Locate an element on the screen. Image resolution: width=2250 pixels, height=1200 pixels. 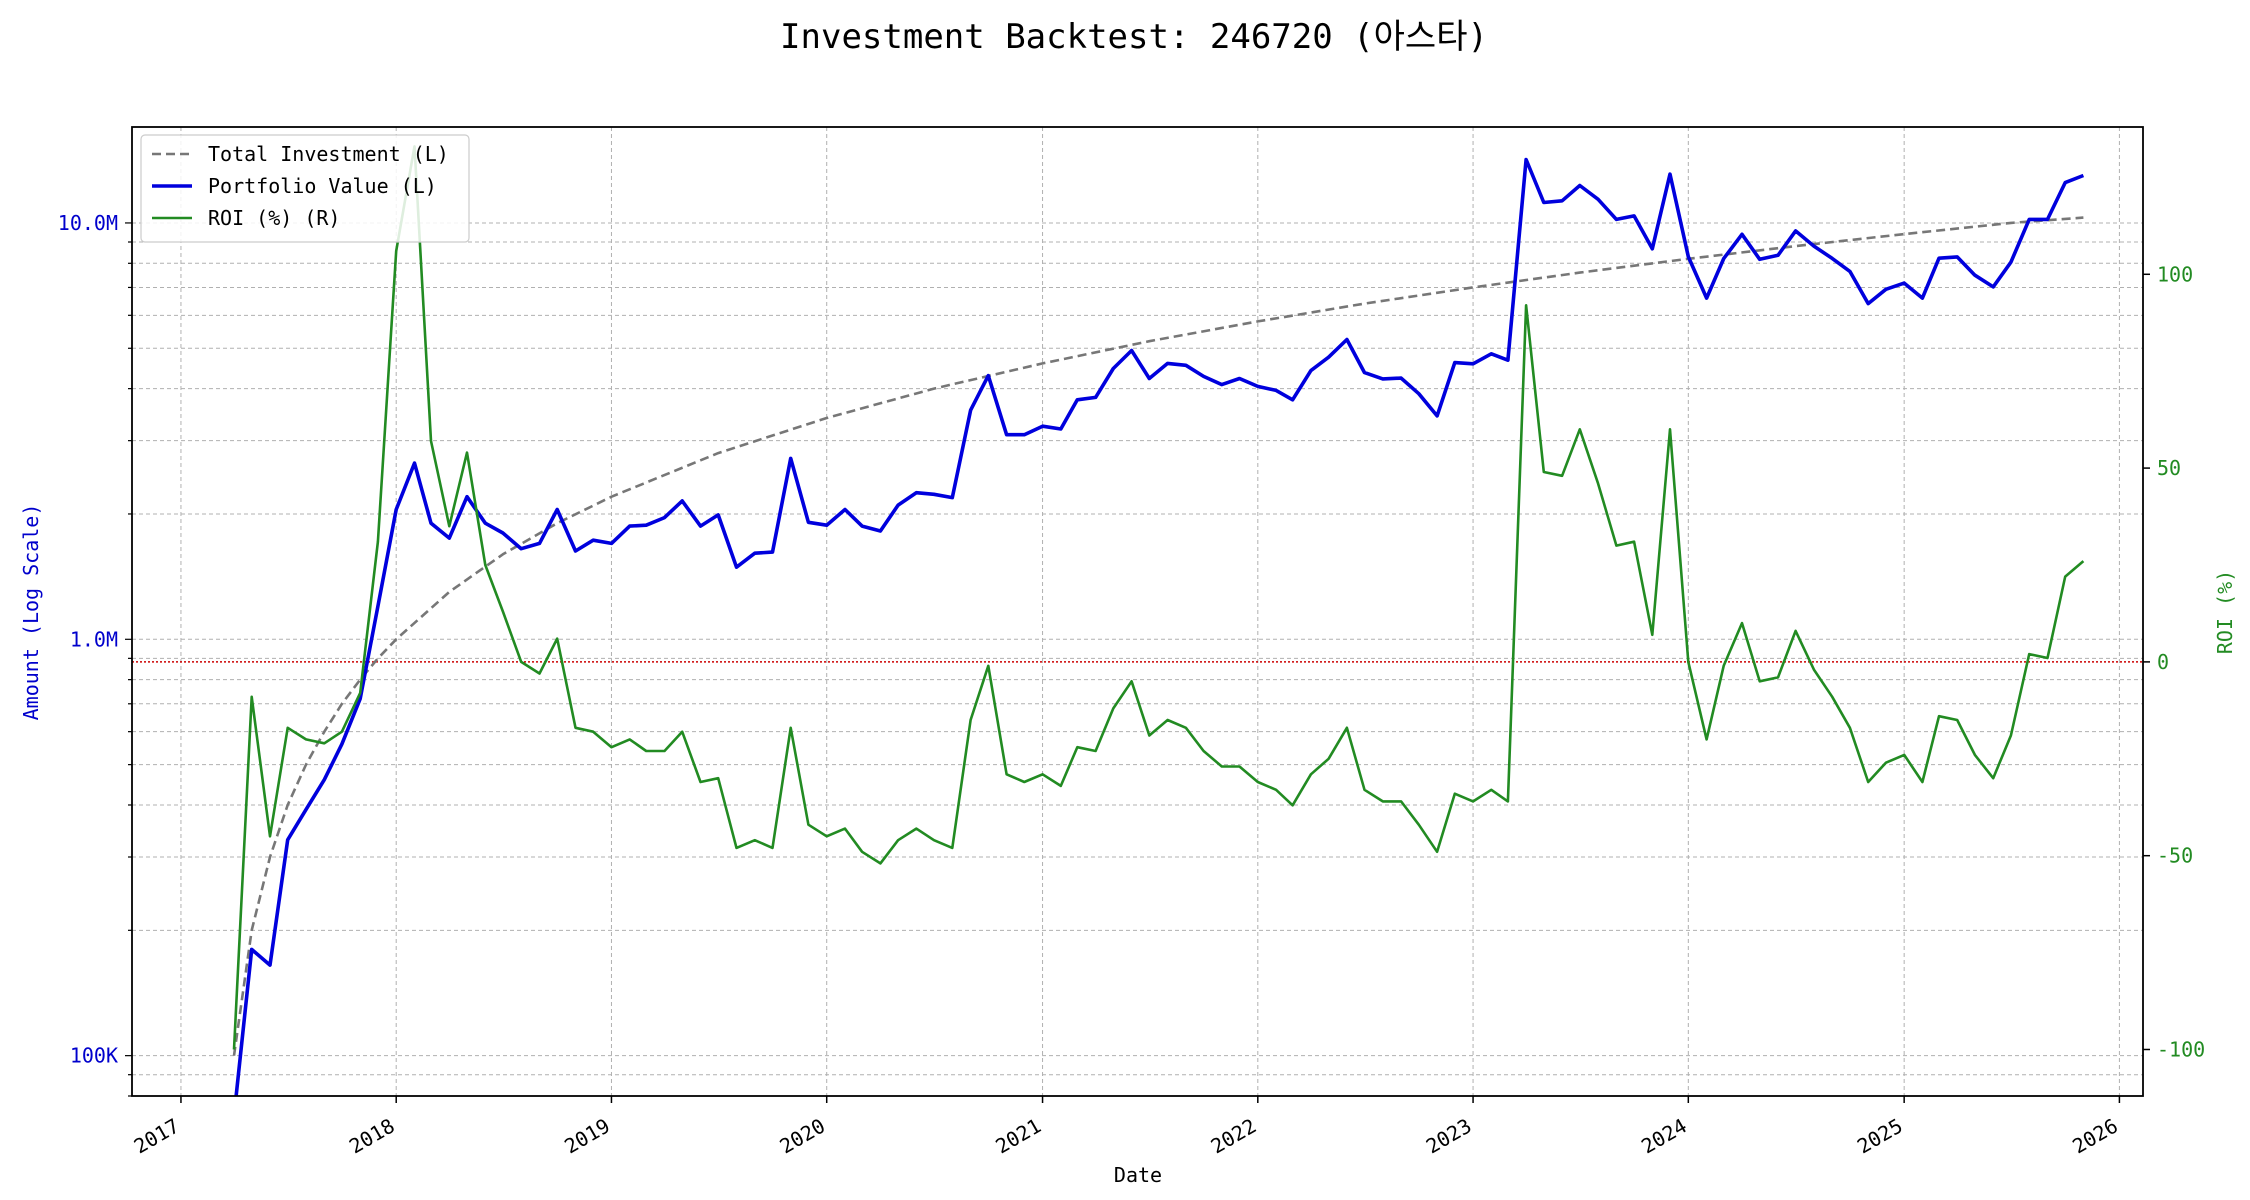
y-left-tick-label: 10.0M is located at coordinates (88, 223).